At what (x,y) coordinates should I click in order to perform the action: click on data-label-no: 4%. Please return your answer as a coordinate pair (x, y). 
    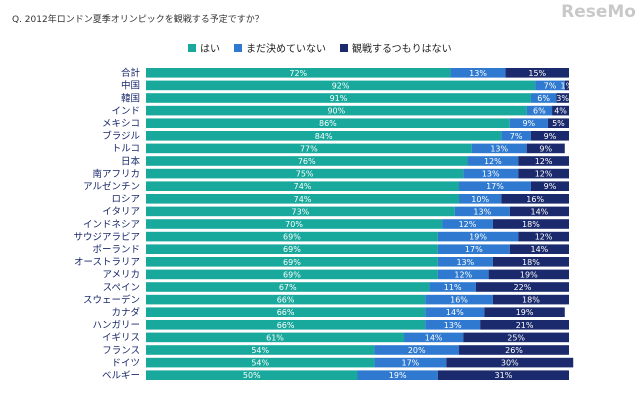
    Looking at the image, I should click on (560, 111).